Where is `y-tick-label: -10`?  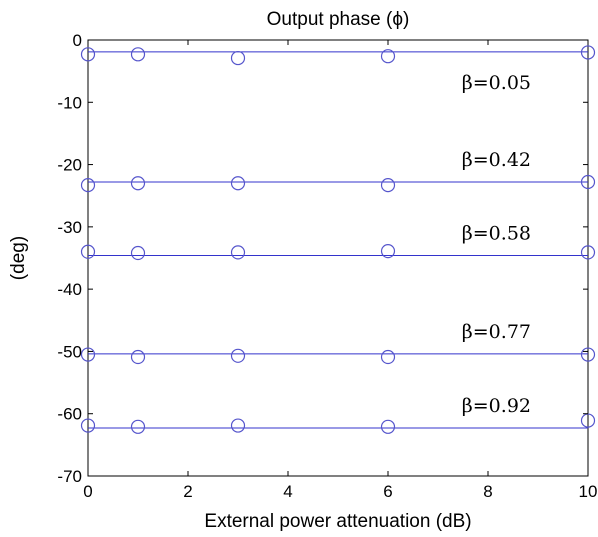 y-tick-label: -10 is located at coordinates (69, 102).